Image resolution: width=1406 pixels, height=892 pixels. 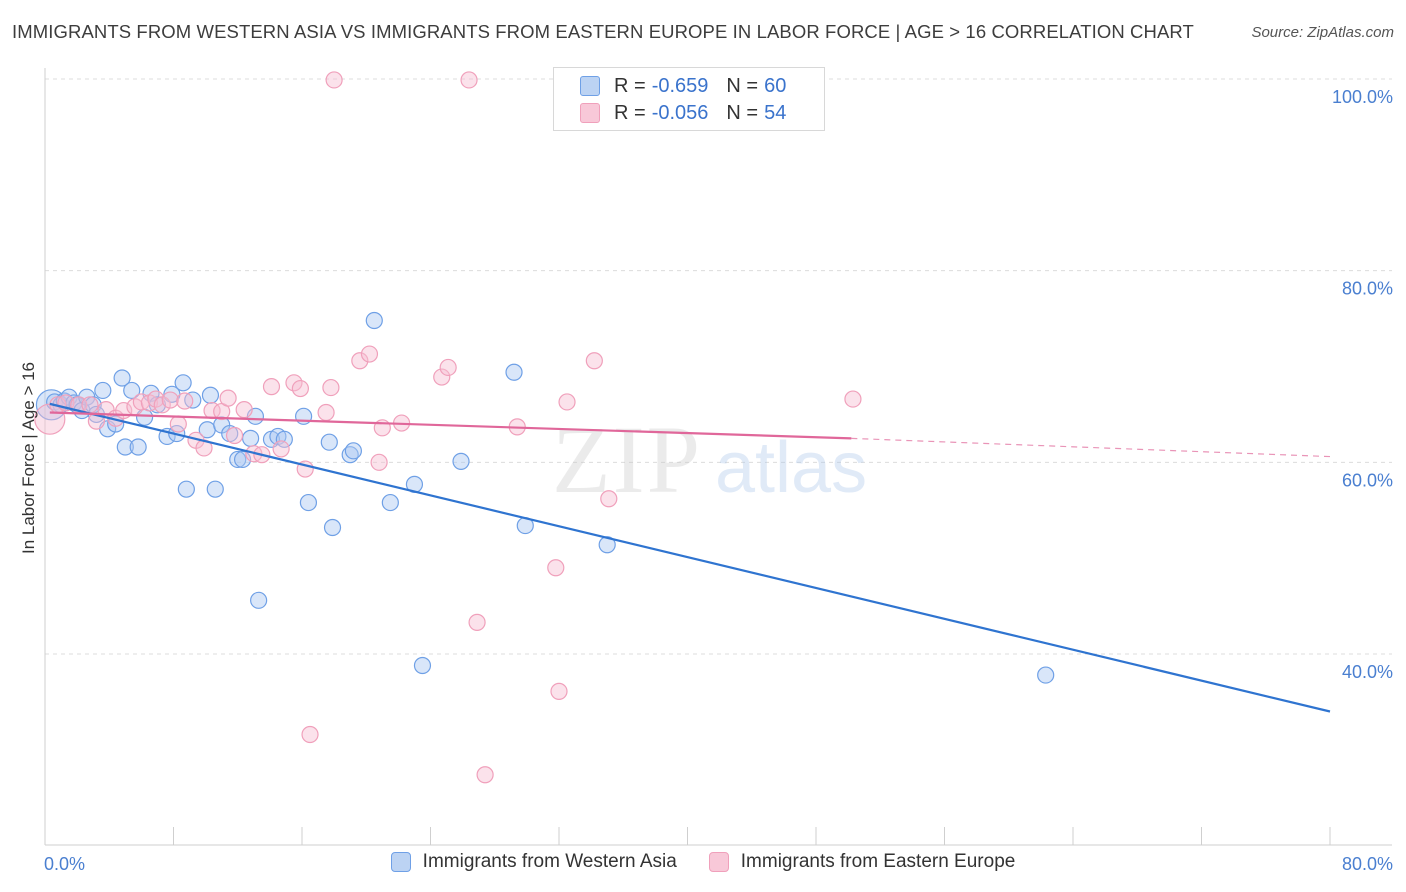 What do you see at coordinates (450, 425) in the screenshot?
I see `trend-line-eastern-europe` at bounding box center [450, 425].